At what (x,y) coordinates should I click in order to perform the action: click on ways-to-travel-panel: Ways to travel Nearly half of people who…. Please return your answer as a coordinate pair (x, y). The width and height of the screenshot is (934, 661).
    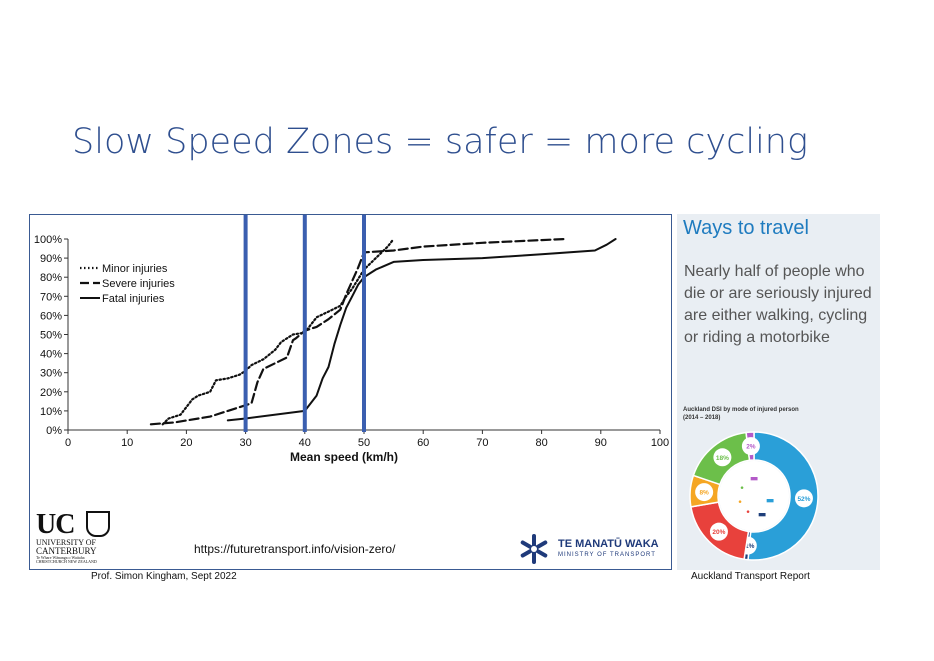
    Looking at the image, I should click on (778, 392).